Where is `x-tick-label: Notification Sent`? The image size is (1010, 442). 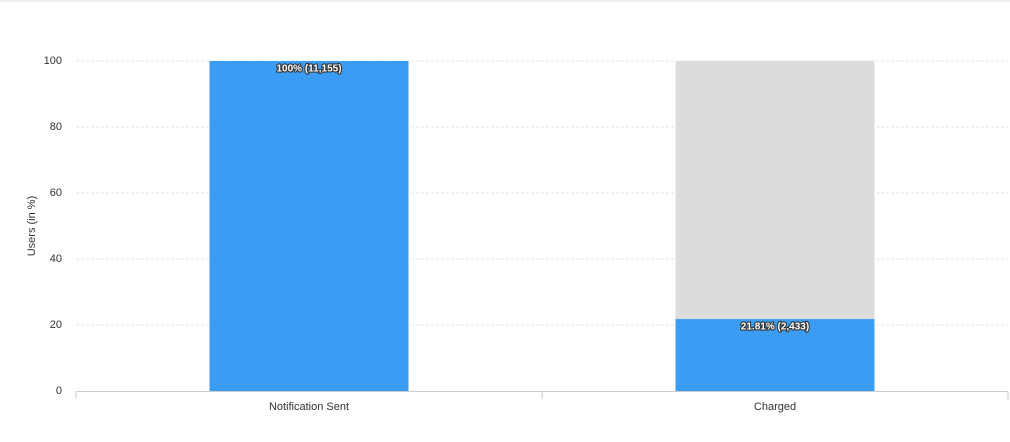 x-tick-label: Notification Sent is located at coordinates (309, 407).